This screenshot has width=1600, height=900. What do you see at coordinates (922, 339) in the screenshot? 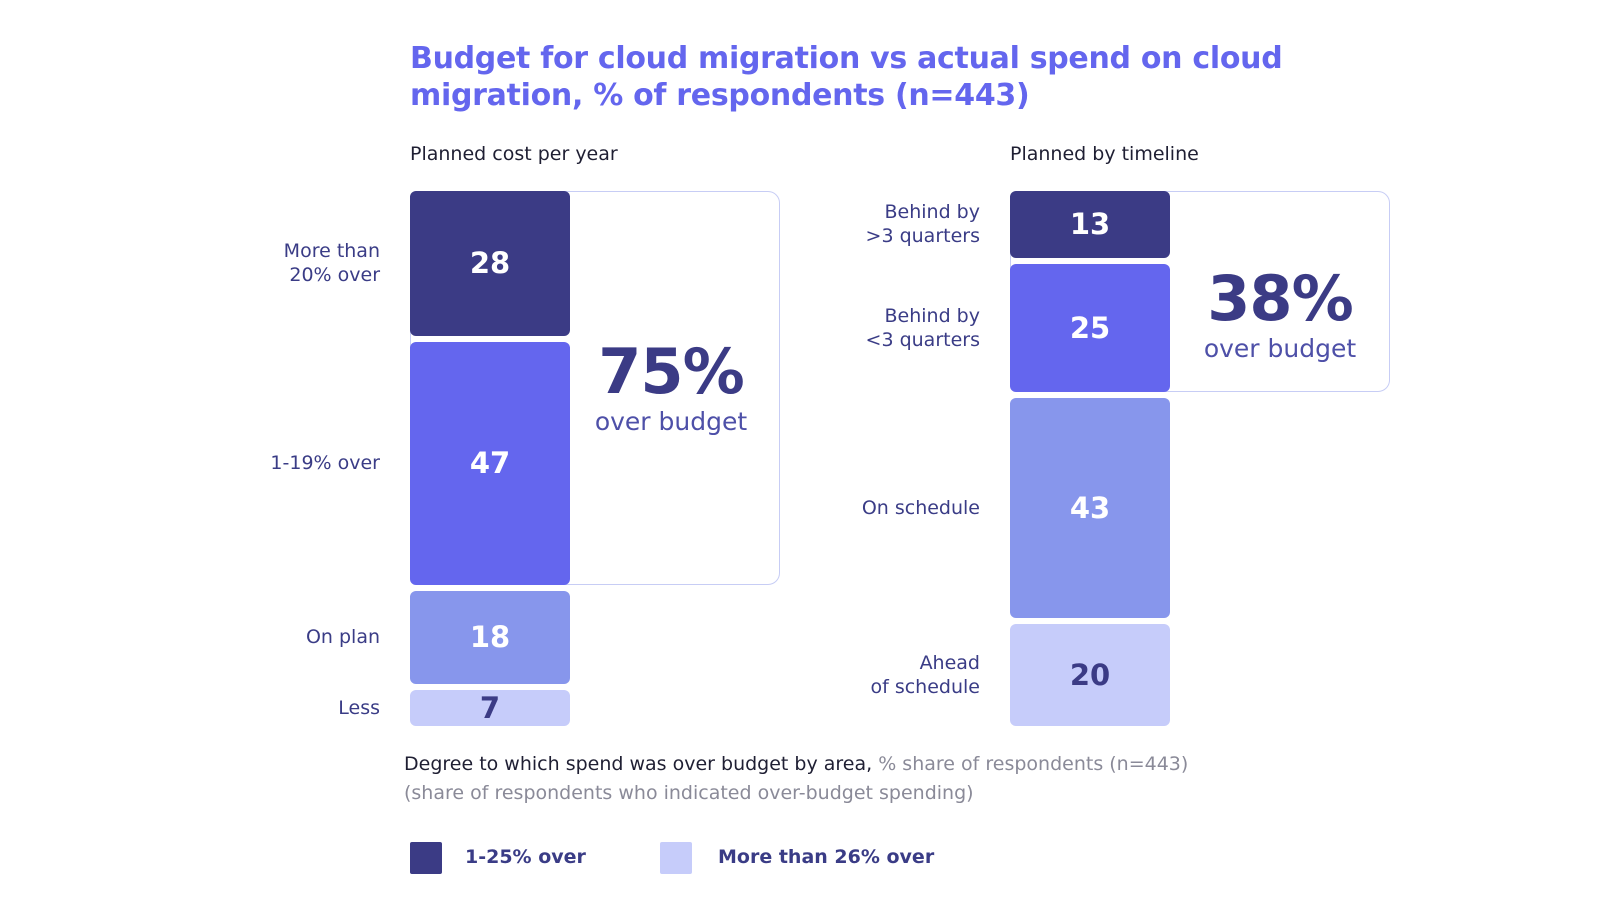
I see `category-label-line: <3 quarters` at bounding box center [922, 339].